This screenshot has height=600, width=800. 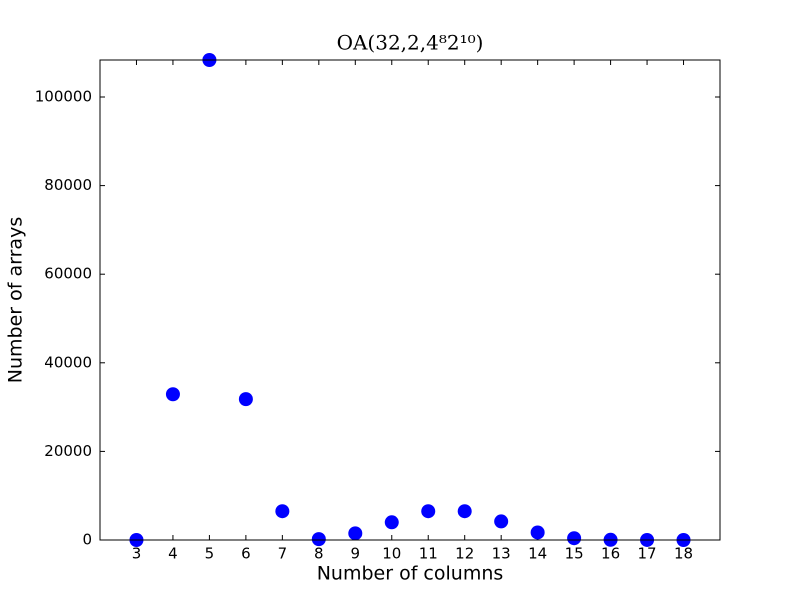 I want to click on x-axis-label: Number of columns, so click(x=410, y=574).